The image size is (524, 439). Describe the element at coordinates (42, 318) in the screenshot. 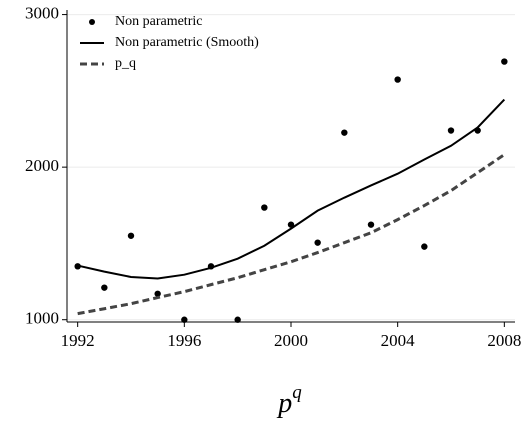

I see `y-tick-label: 1000` at that location.